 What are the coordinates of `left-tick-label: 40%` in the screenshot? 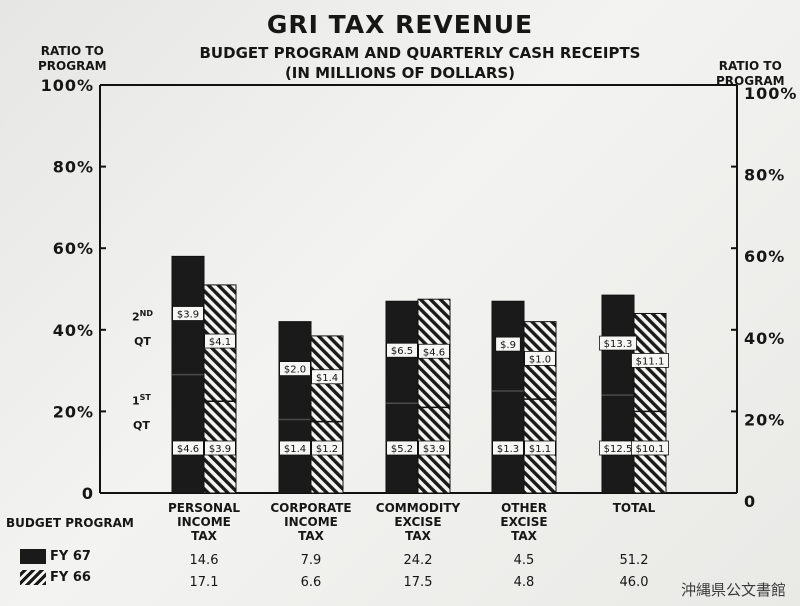 It's located at (73, 330).